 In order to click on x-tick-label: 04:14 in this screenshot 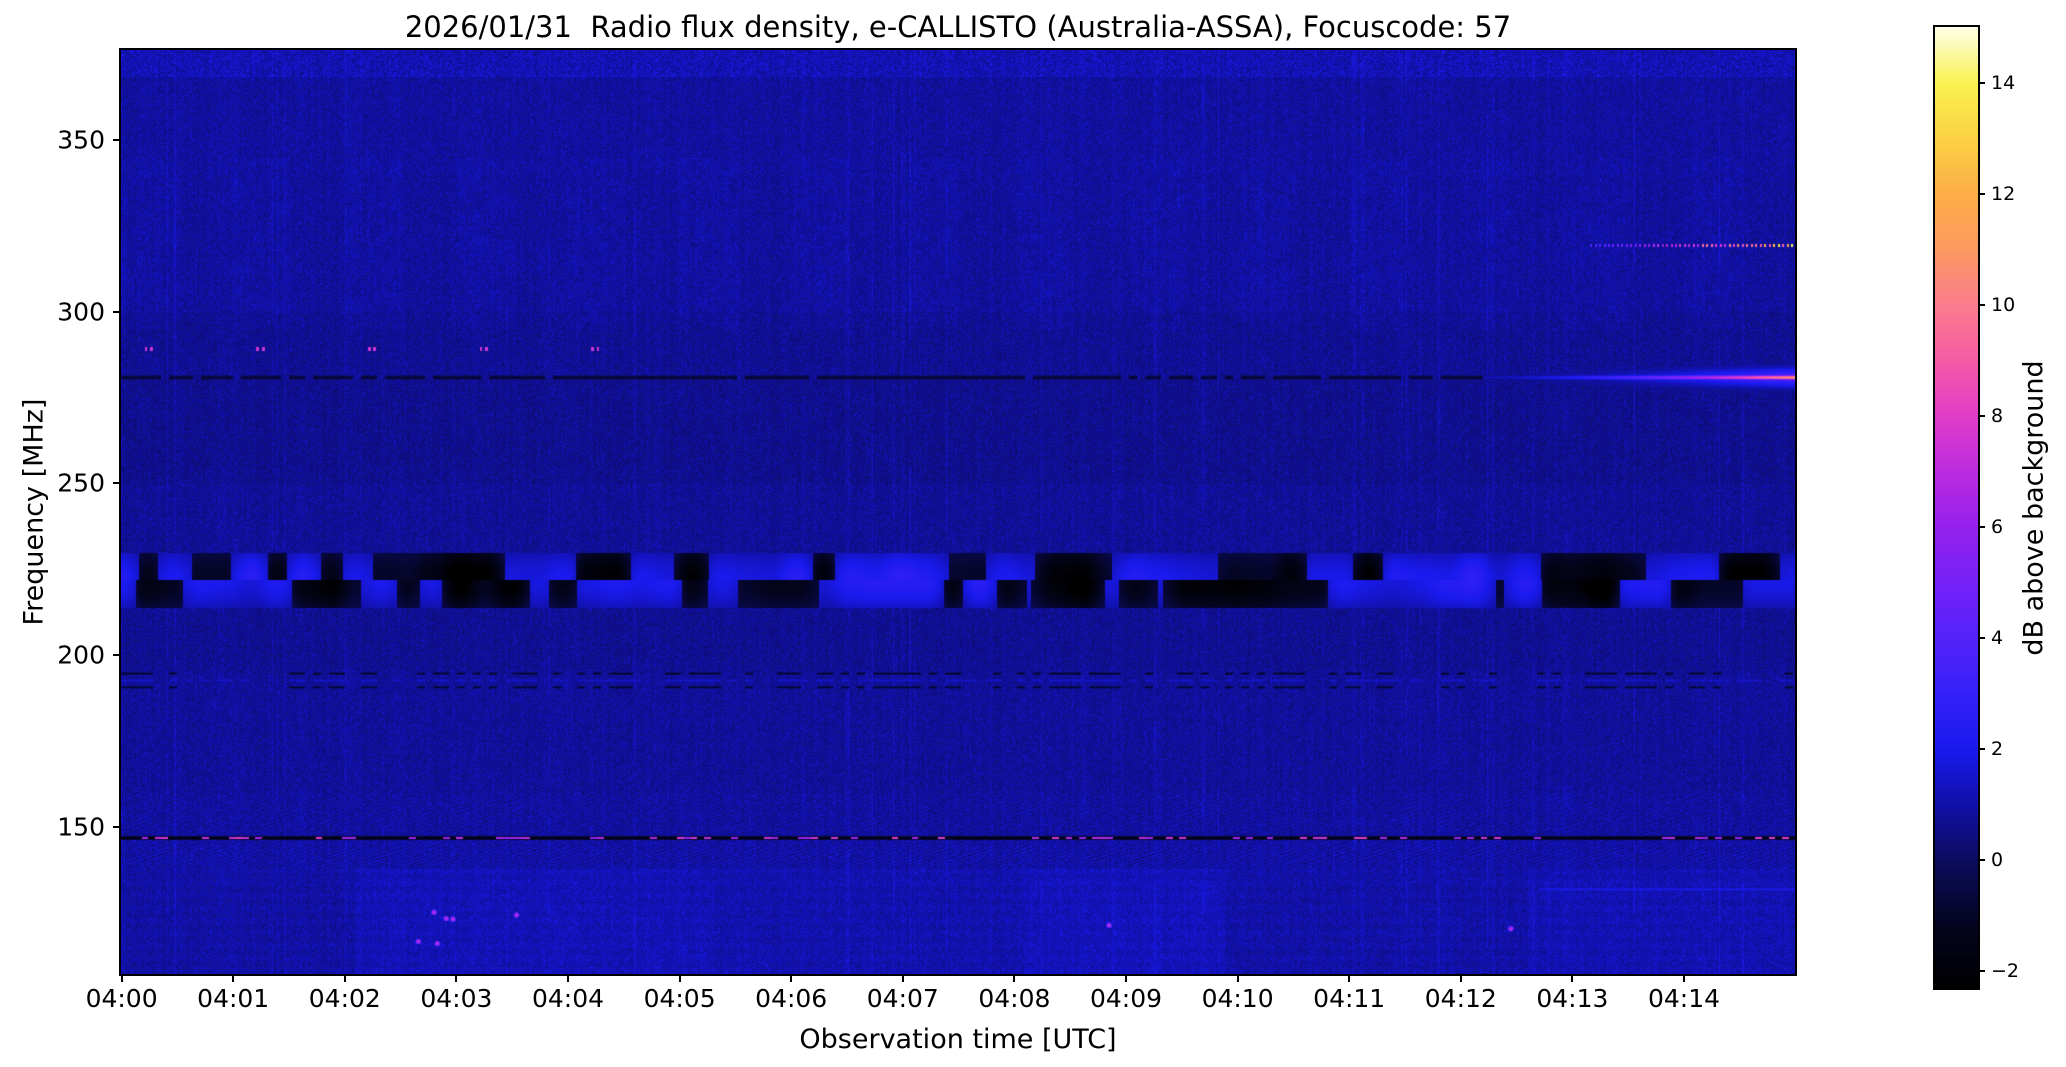, I will do `click(1684, 998)`.